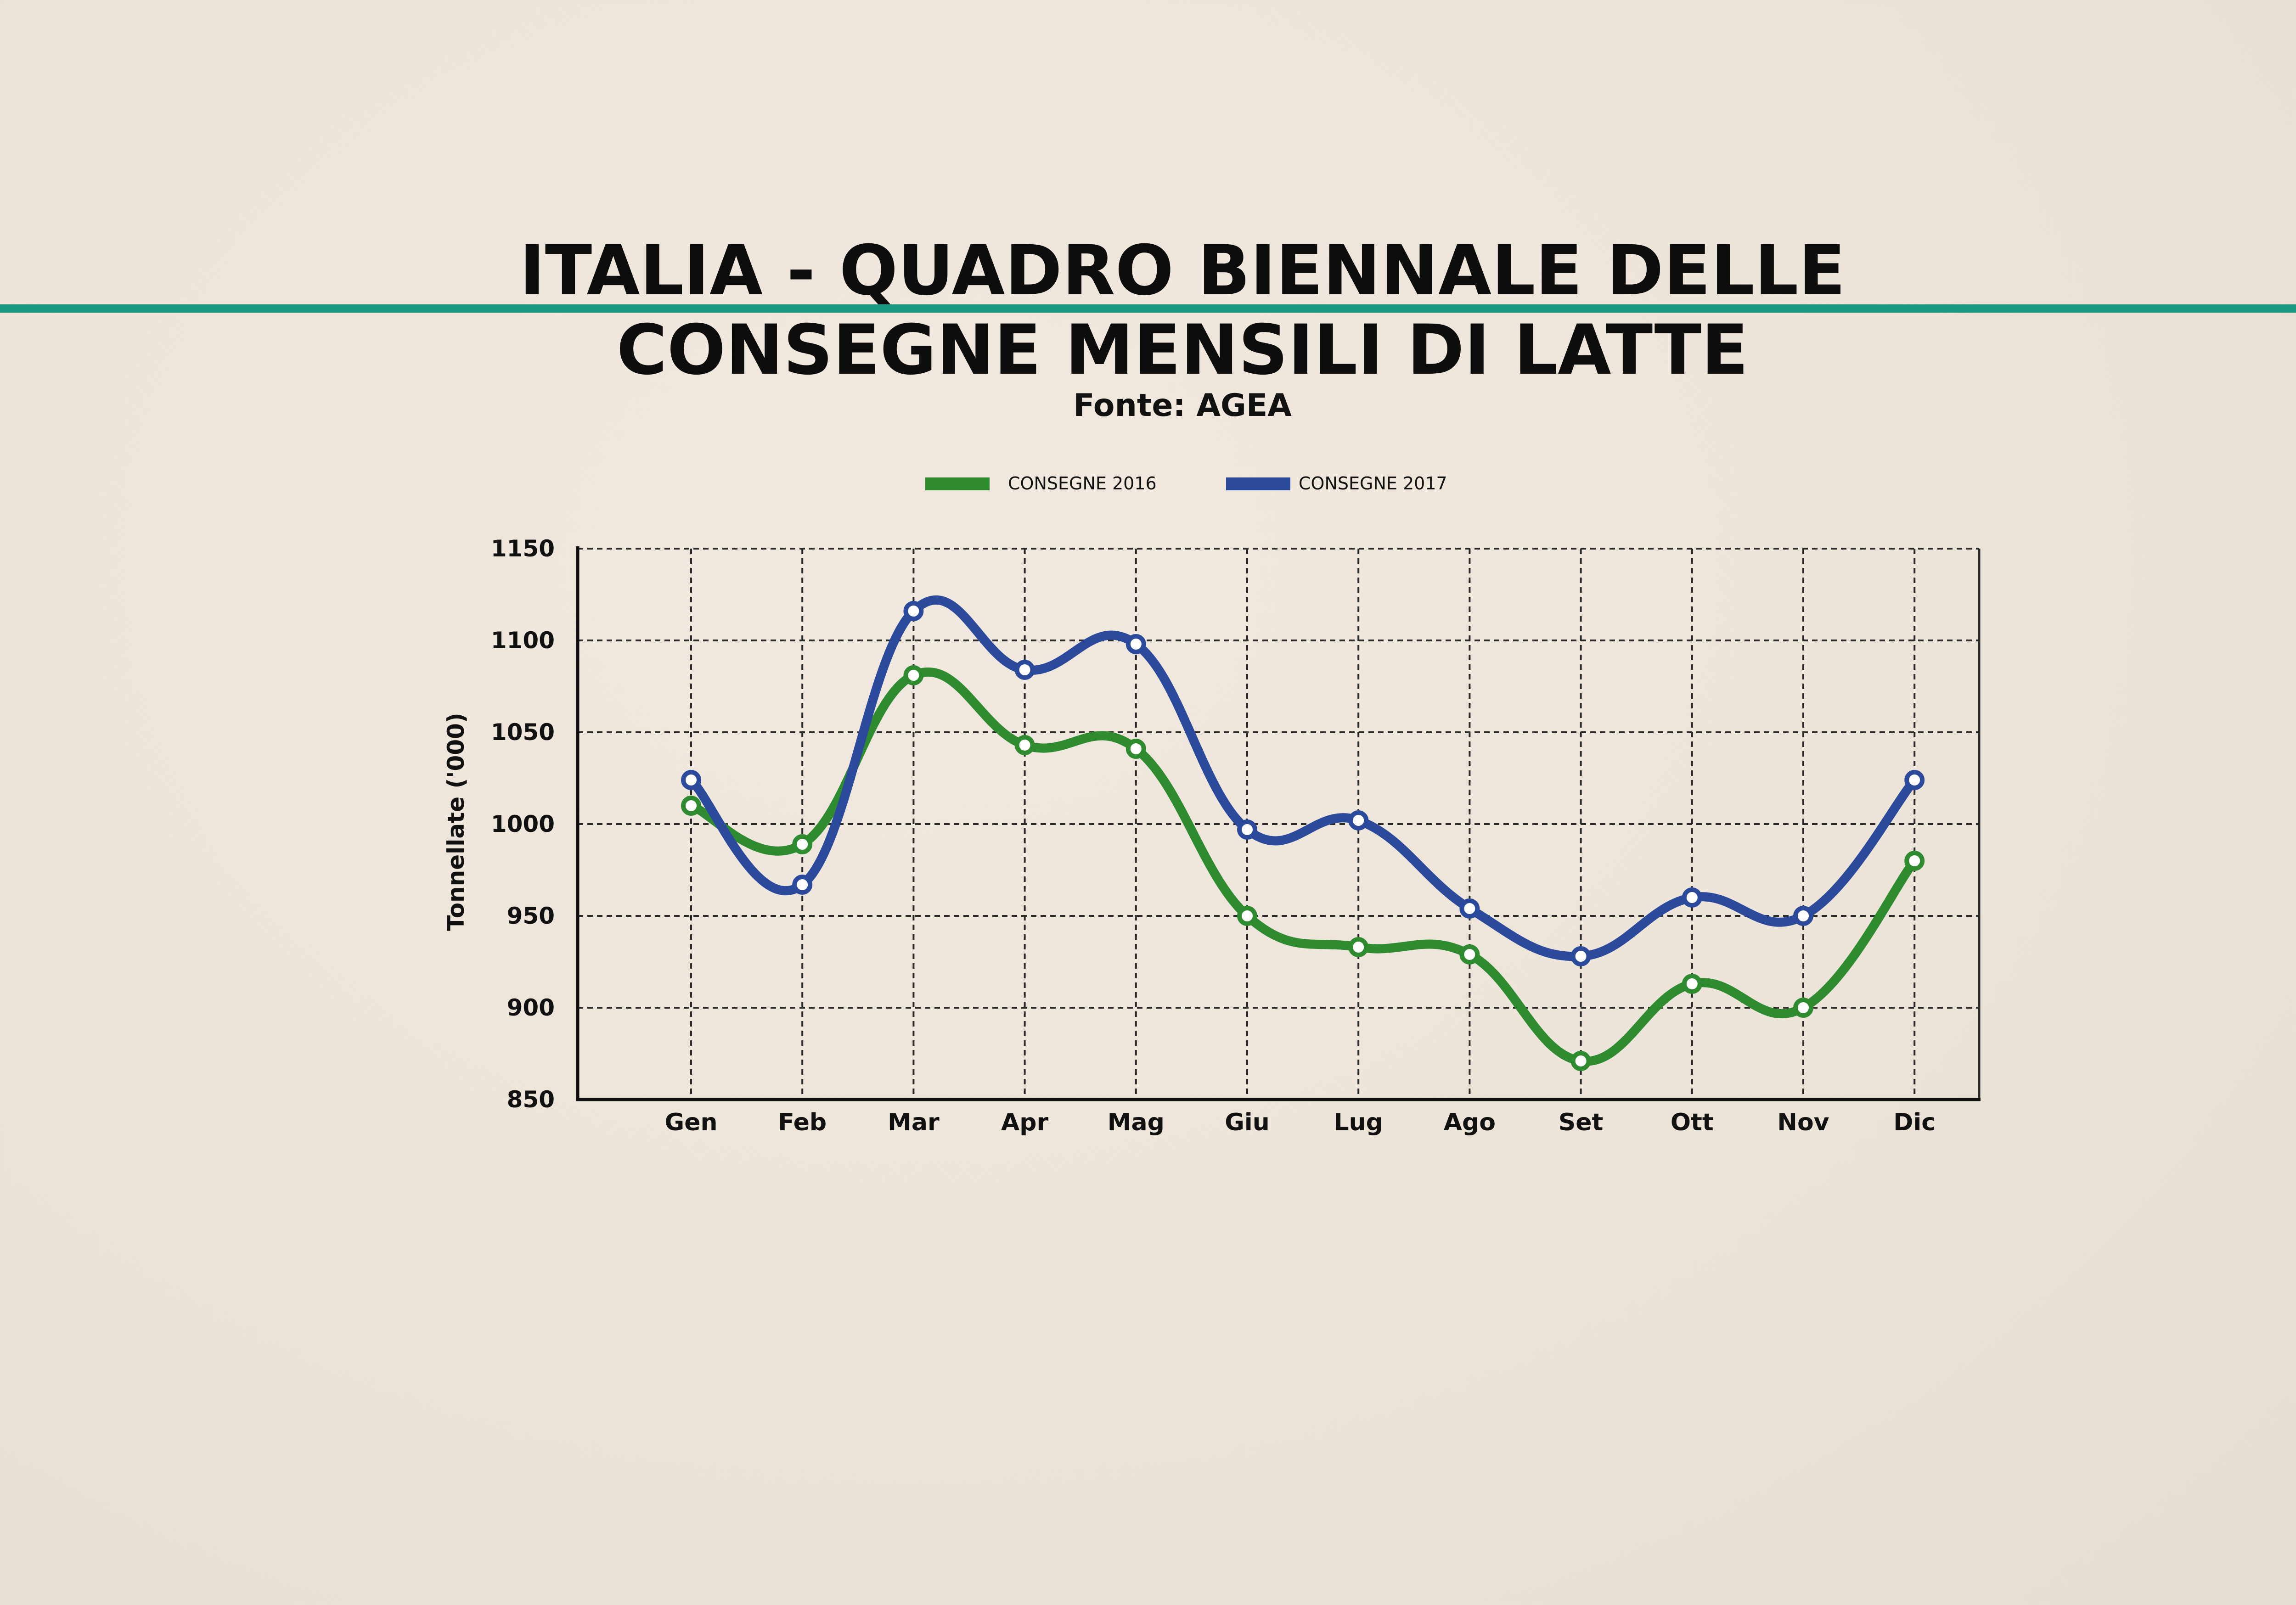 This screenshot has height=1605, width=2296. What do you see at coordinates (1803, 1122) in the screenshot?
I see `x-tick-nov: Nov` at bounding box center [1803, 1122].